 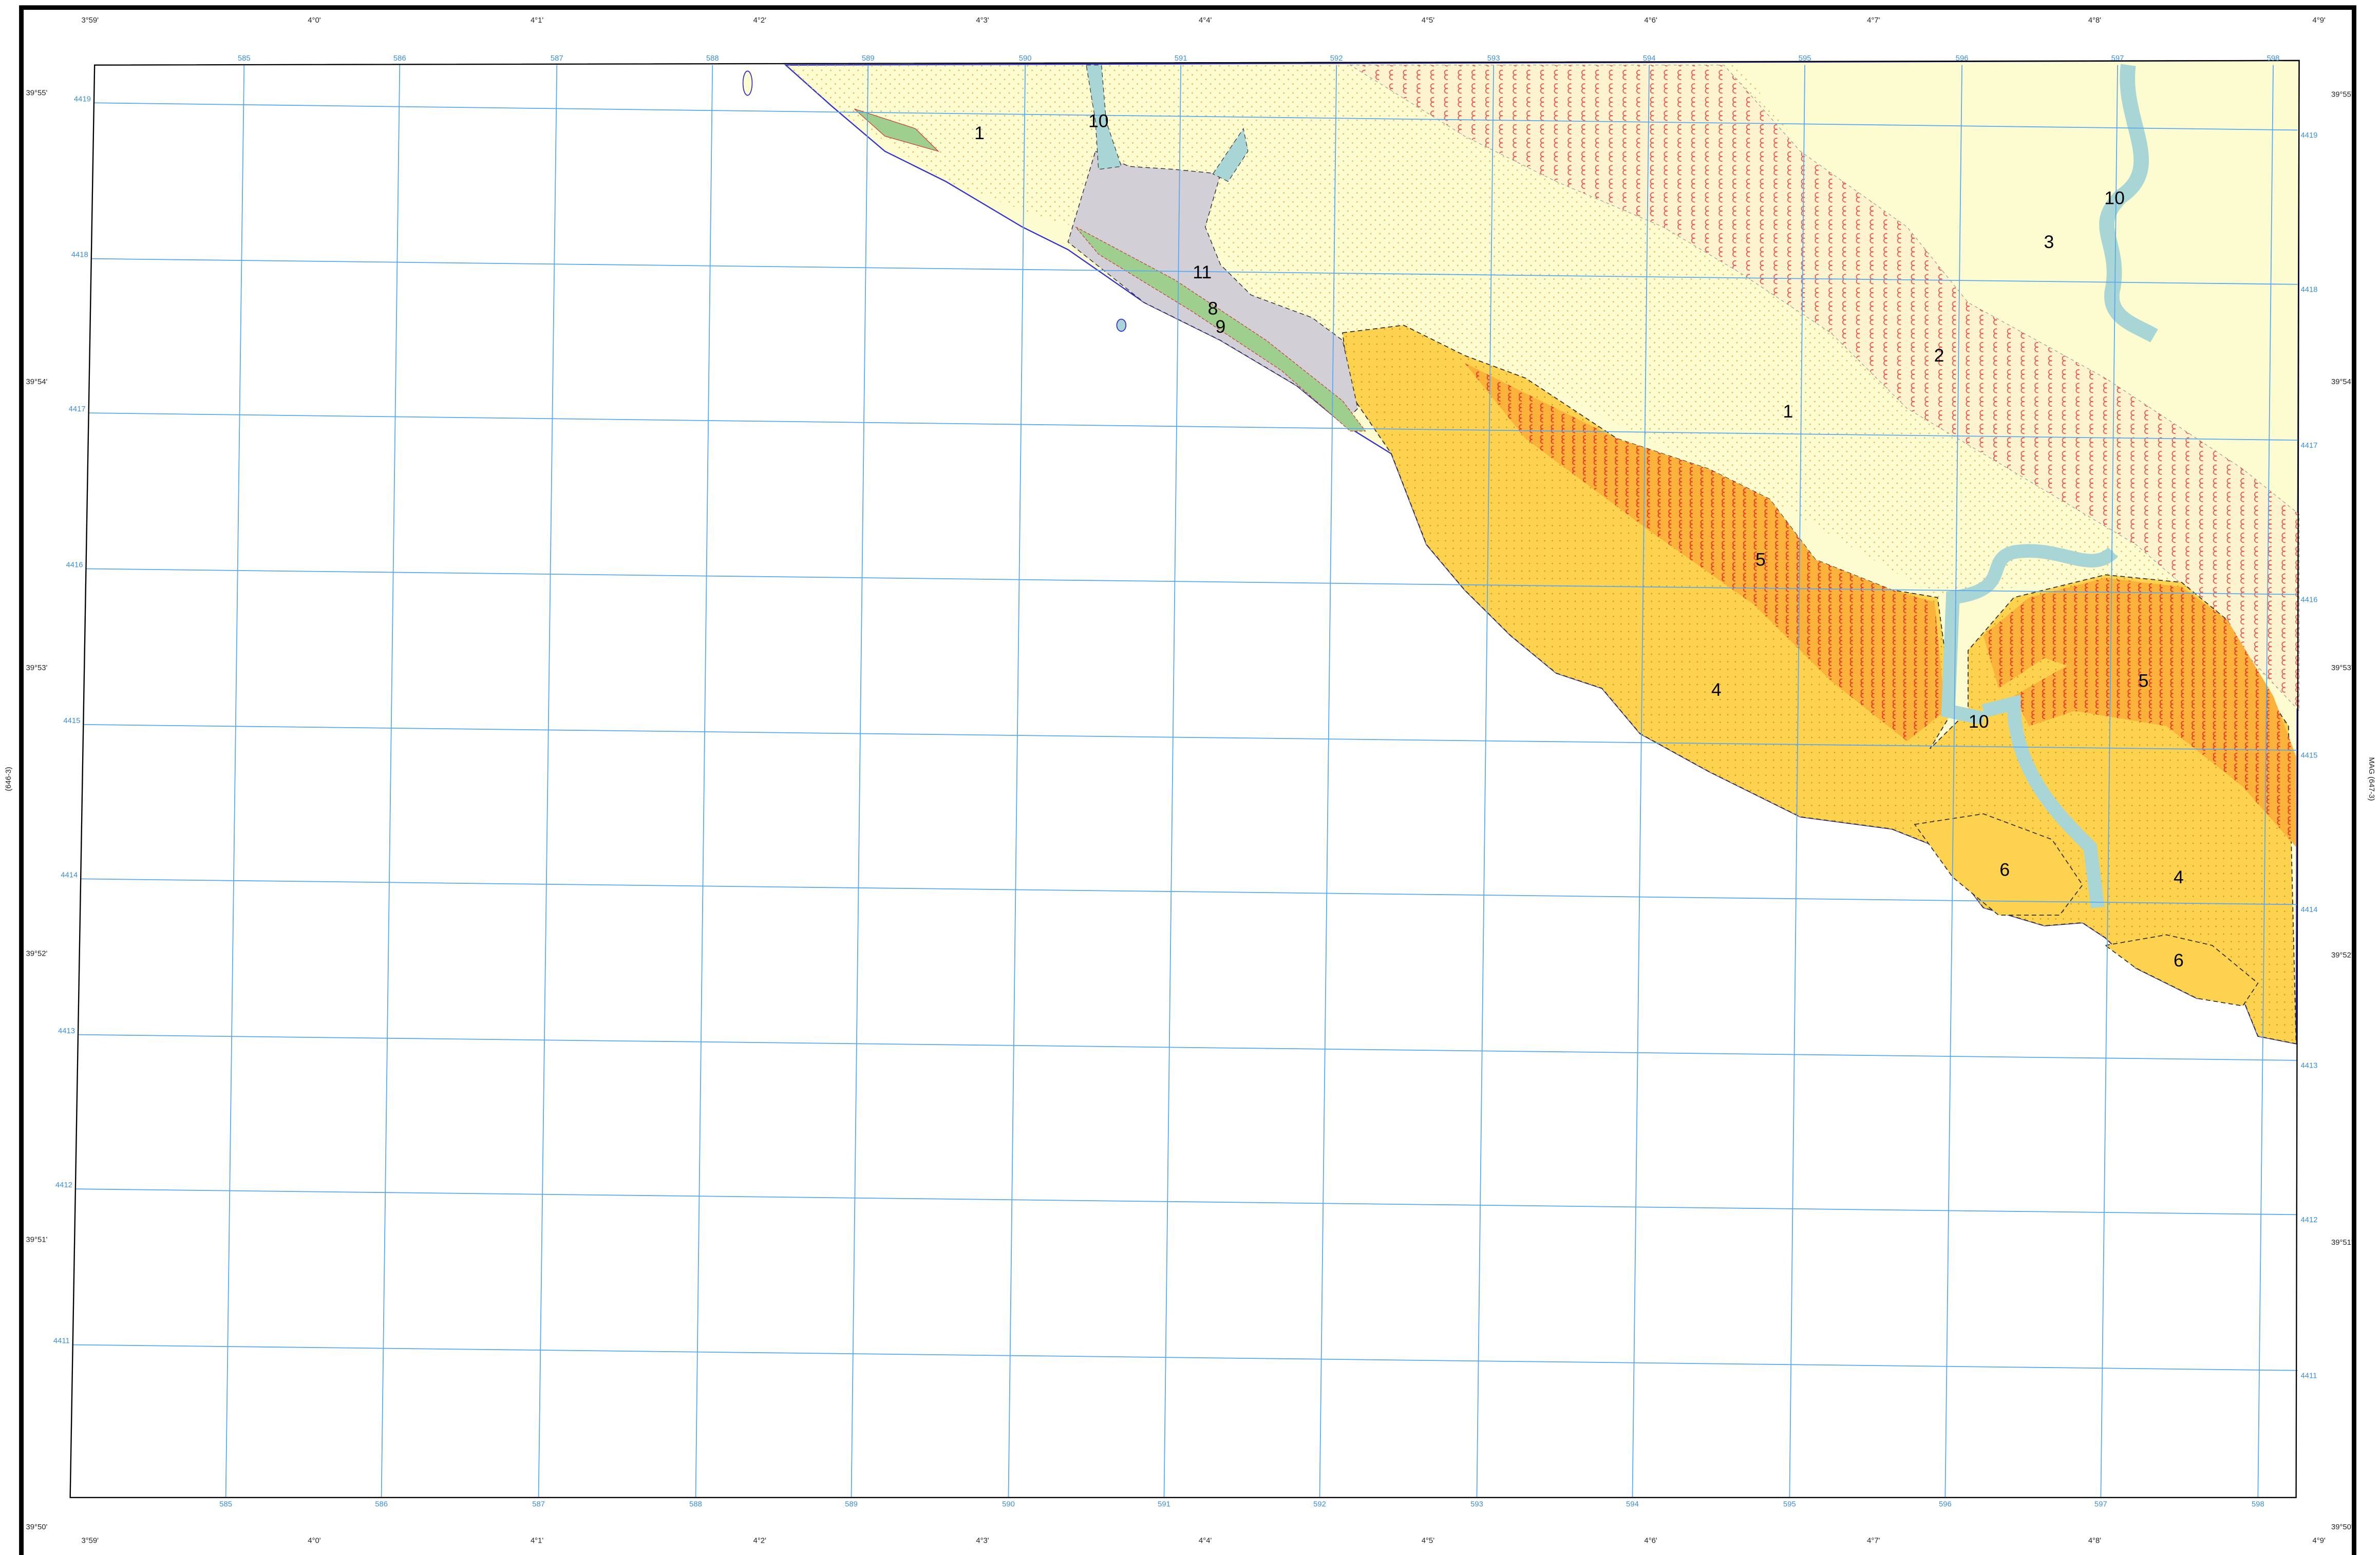 What do you see at coordinates (760, 20) in the screenshot?
I see `lon-label: 4°2'` at bounding box center [760, 20].